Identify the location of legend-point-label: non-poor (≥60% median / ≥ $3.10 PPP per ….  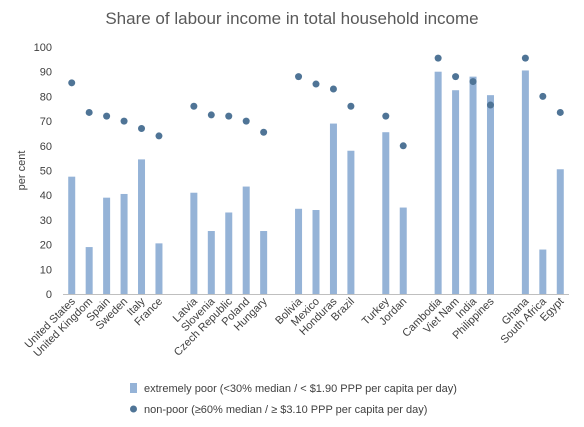
(285, 410).